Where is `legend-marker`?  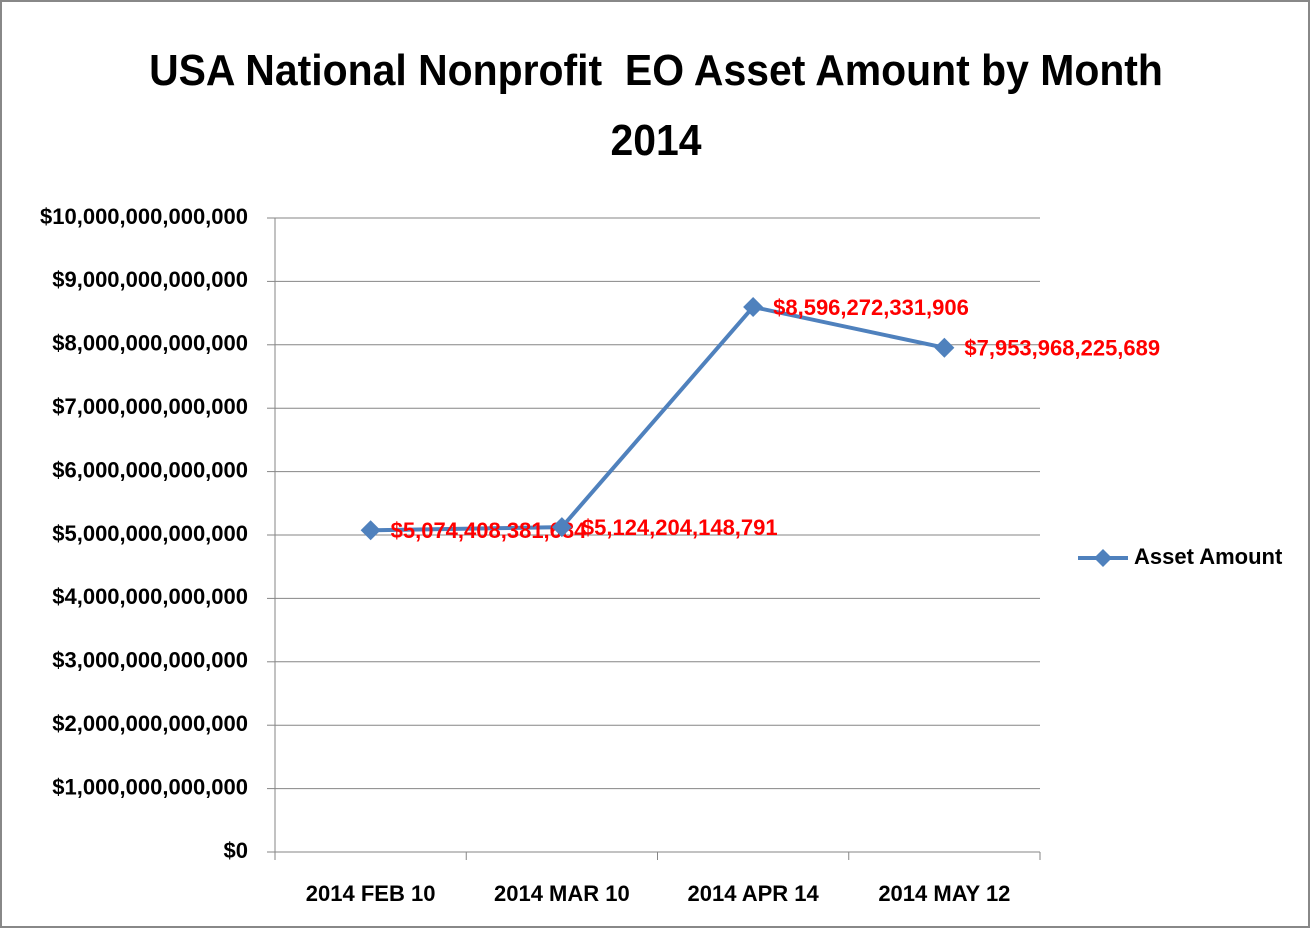
legend-marker is located at coordinates (1103, 558).